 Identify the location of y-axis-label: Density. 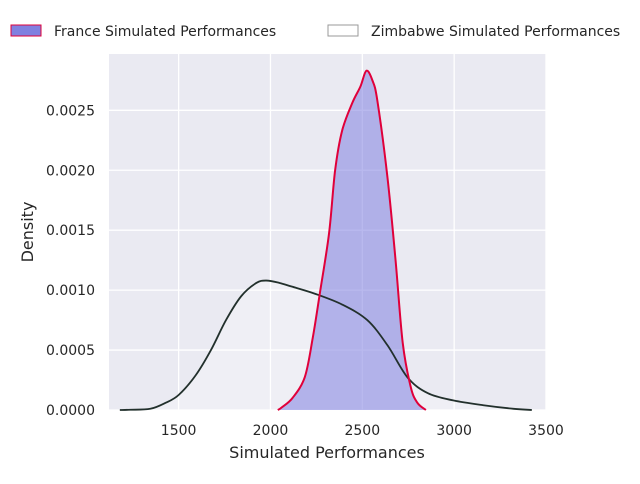
(27, 232).